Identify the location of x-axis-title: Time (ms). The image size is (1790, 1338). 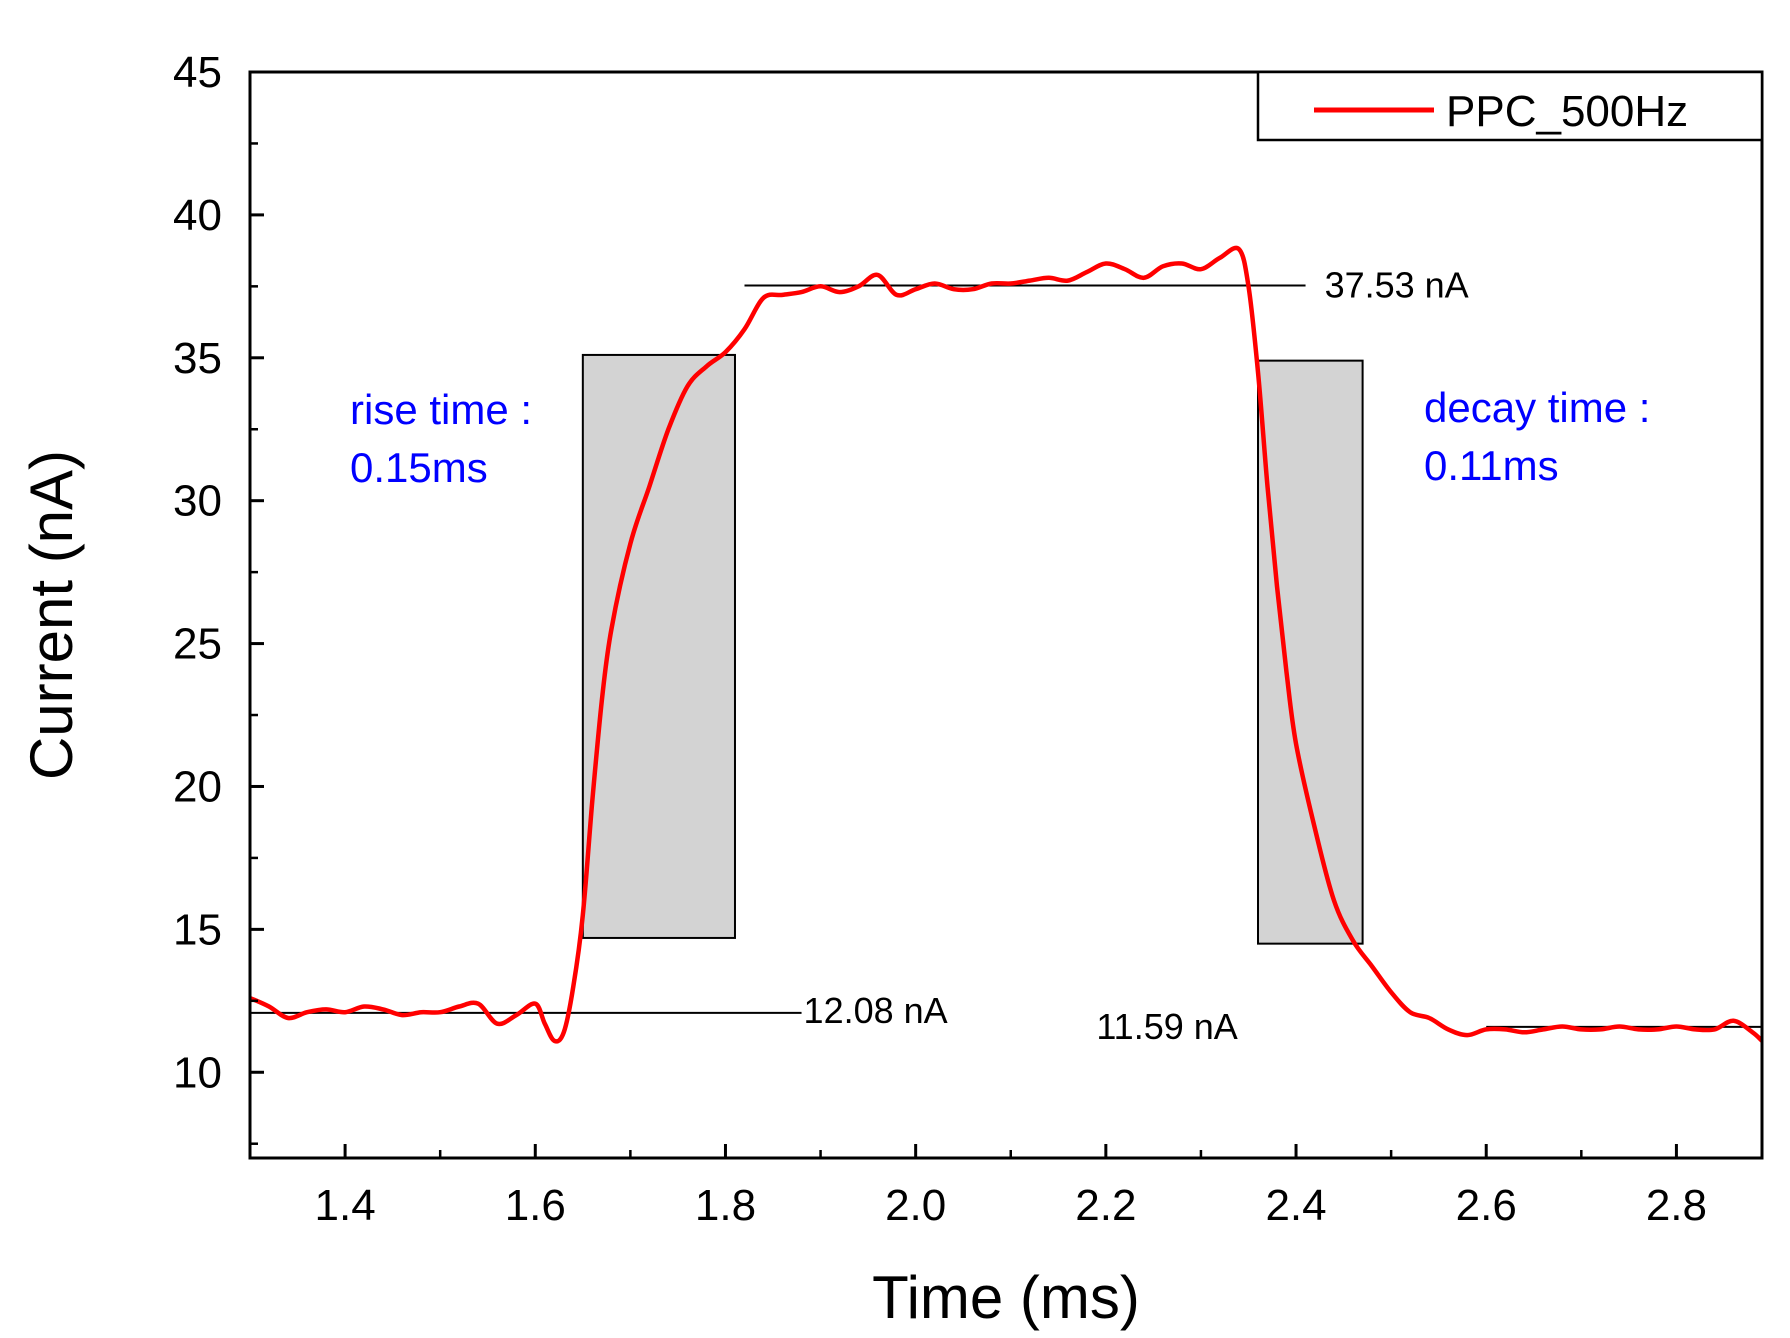
(1006, 1297).